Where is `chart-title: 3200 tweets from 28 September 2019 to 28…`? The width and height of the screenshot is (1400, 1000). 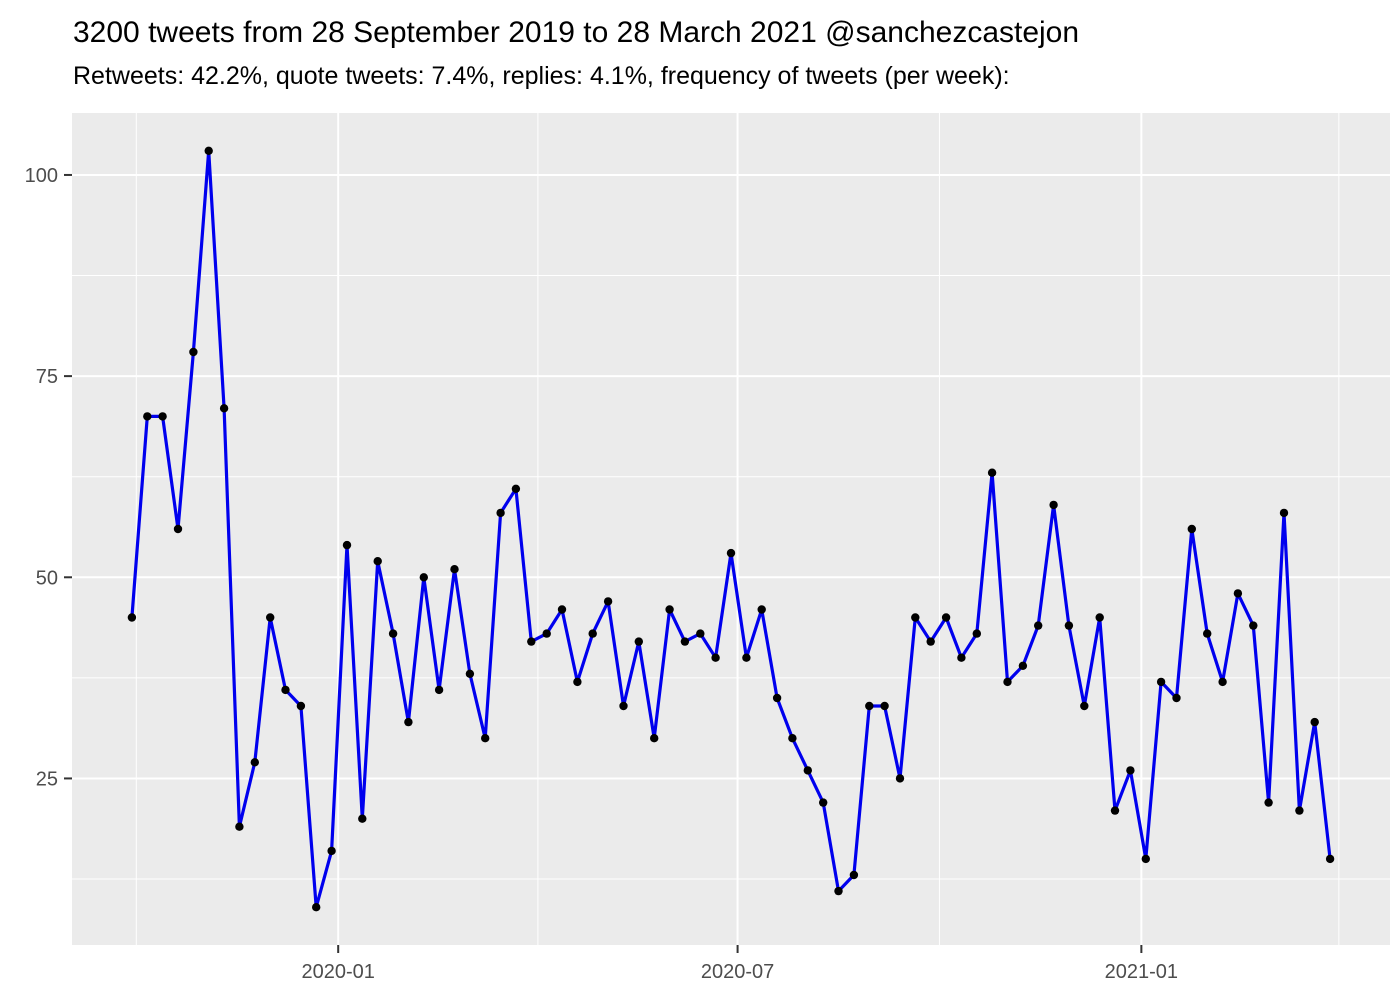 chart-title: 3200 tweets from 28 September 2019 to 28… is located at coordinates (576, 32).